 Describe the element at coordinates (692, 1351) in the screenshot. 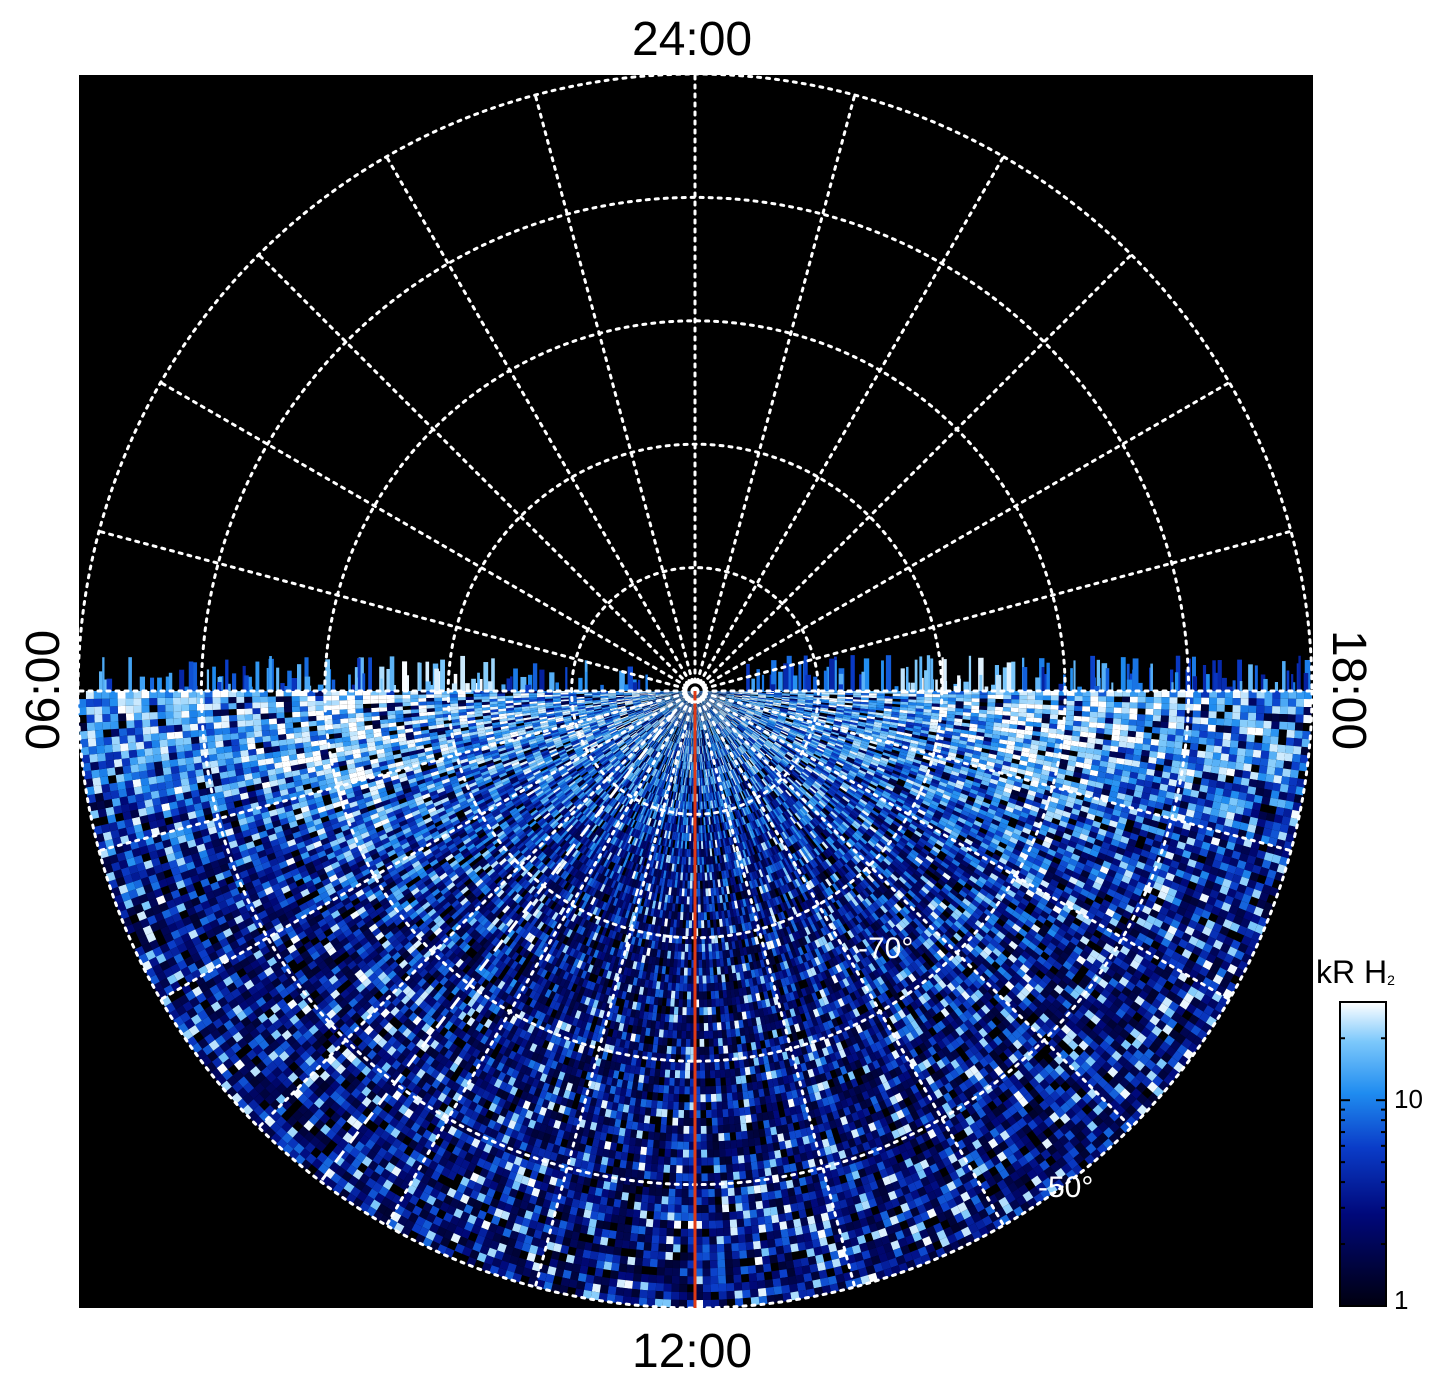

I see `local-time-label-12: 12:00` at that location.